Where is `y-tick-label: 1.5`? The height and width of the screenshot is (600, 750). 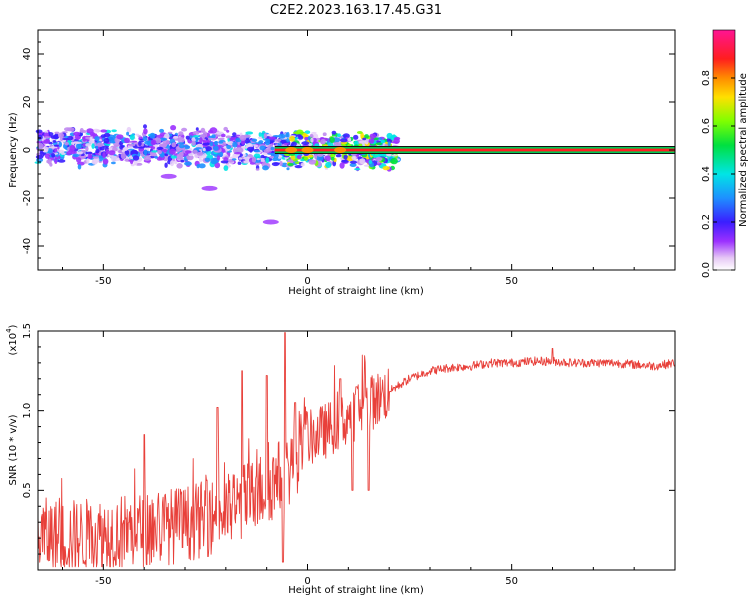 y-tick-label: 1.5 is located at coordinates (27, 331).